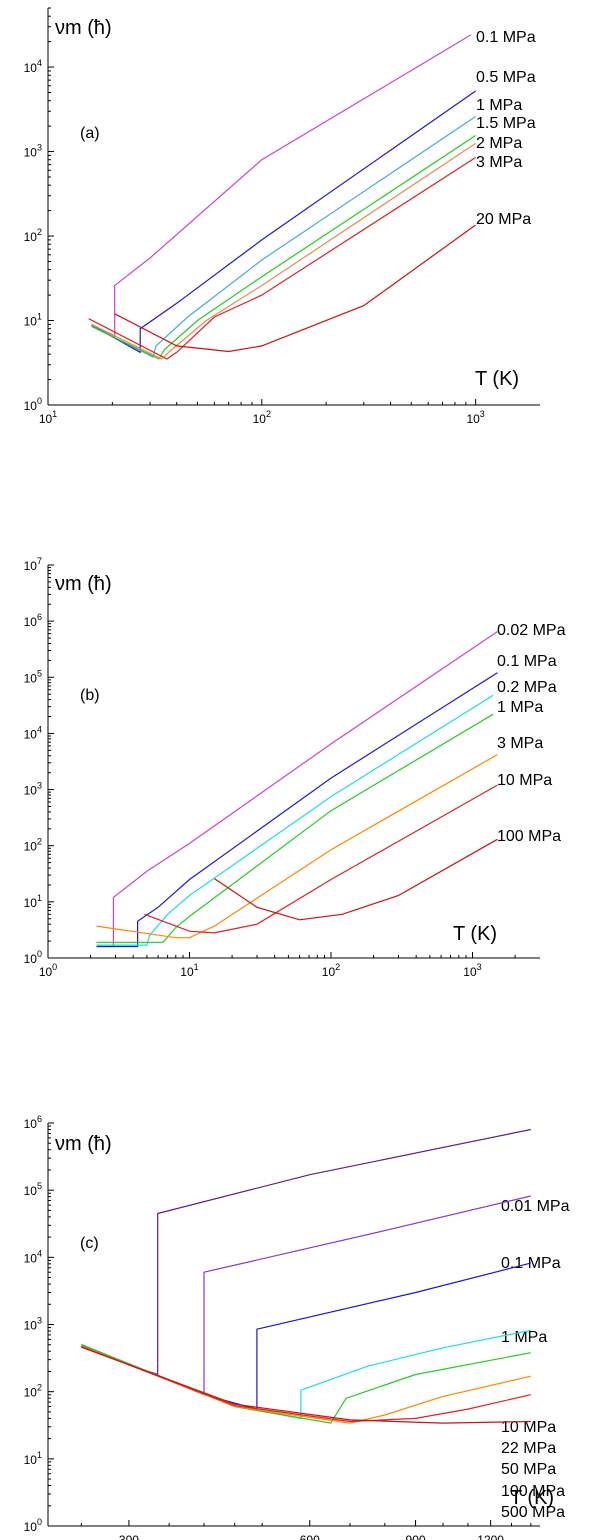 The height and width of the screenshot is (1540, 593). Describe the element at coordinates (528, 1427) in the screenshot. I see `series-label: 10 MPa` at that location.